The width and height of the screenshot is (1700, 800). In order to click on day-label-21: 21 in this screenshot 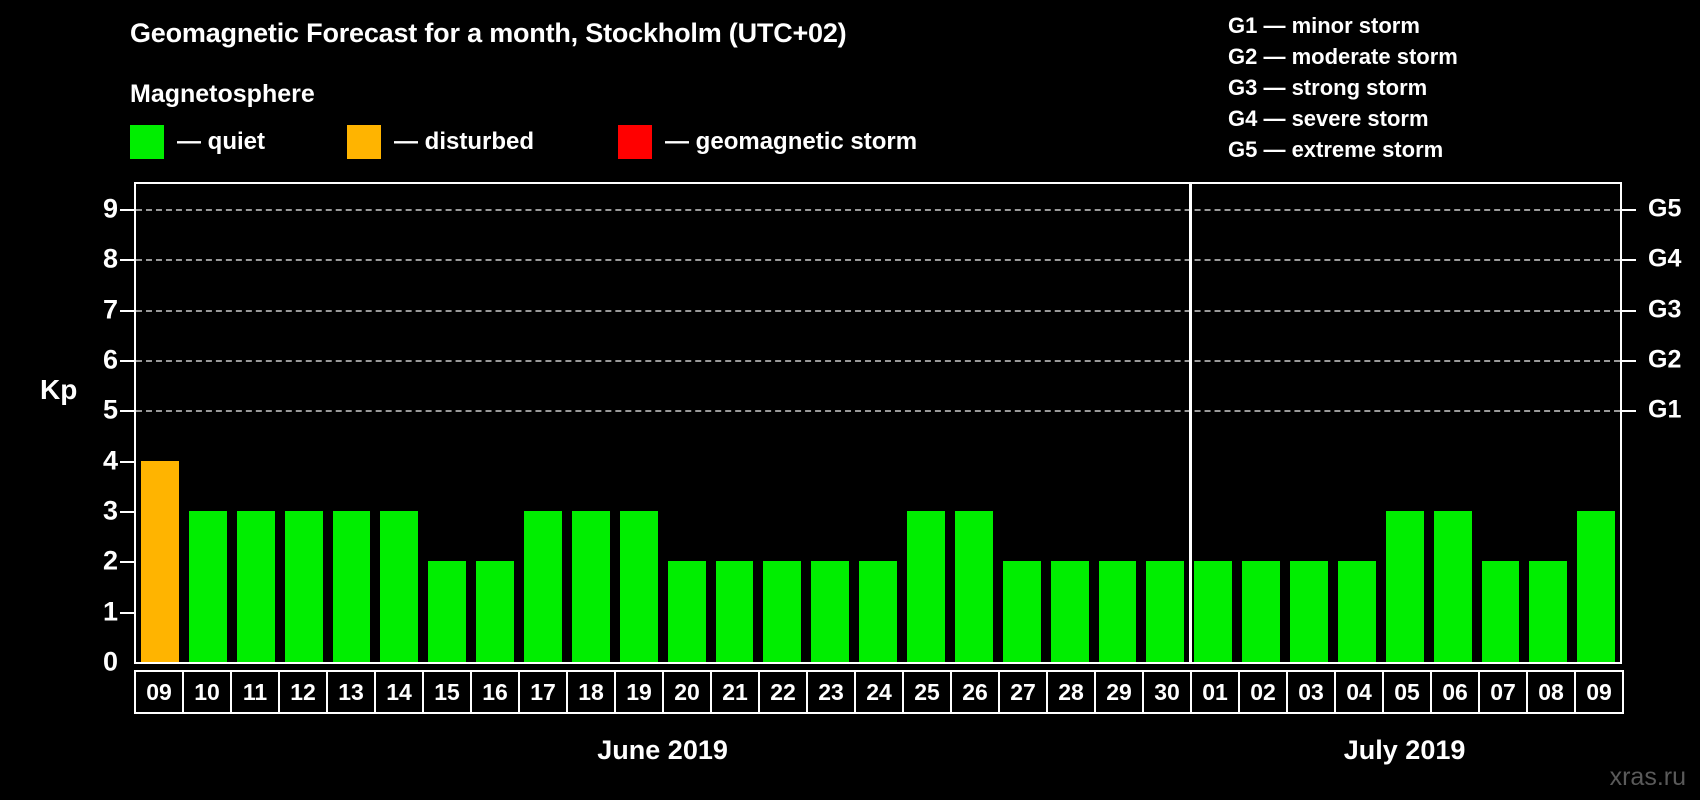, I will do `click(735, 692)`.